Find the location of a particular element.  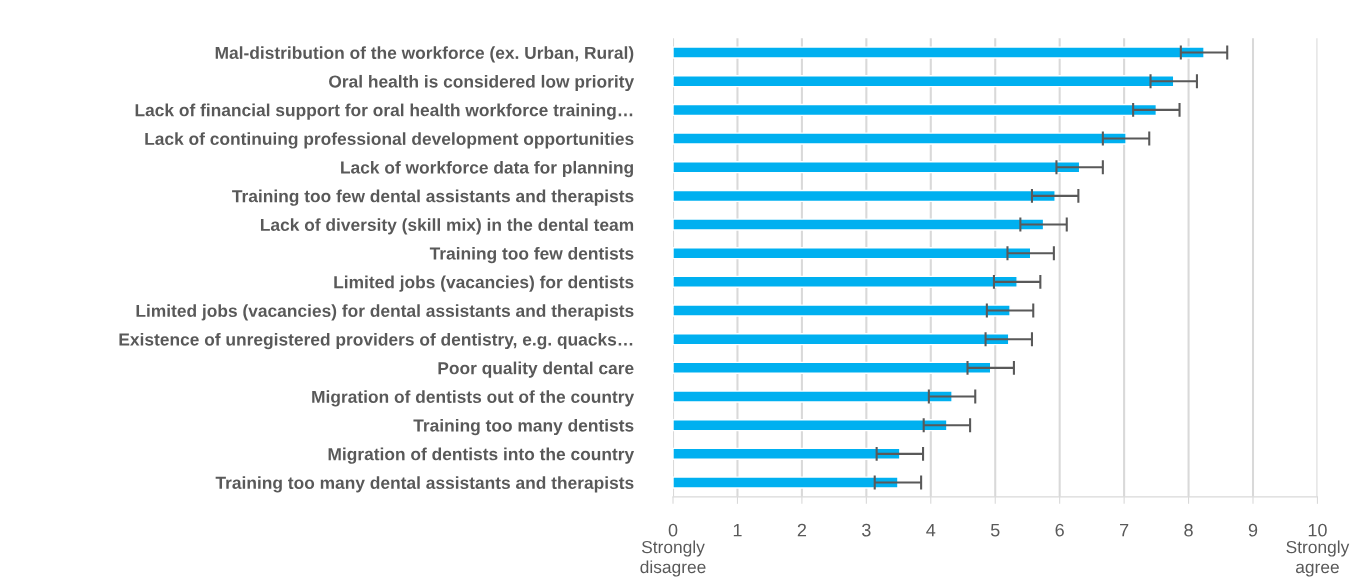

y-tick-label: Poor quality dental care is located at coordinates (536, 369).